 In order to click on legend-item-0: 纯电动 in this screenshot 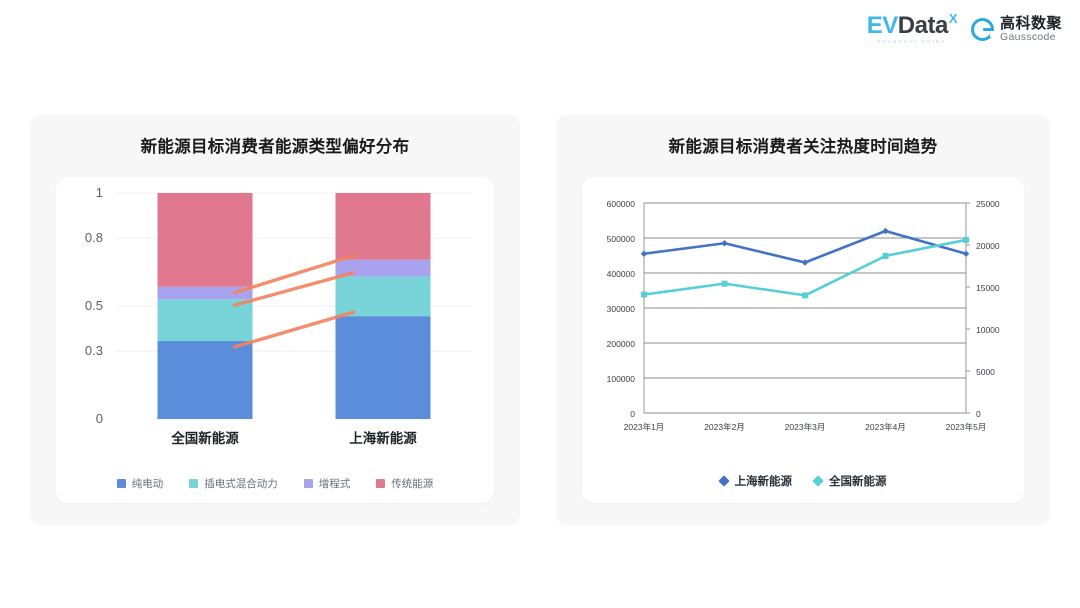, I will do `click(140, 483)`.